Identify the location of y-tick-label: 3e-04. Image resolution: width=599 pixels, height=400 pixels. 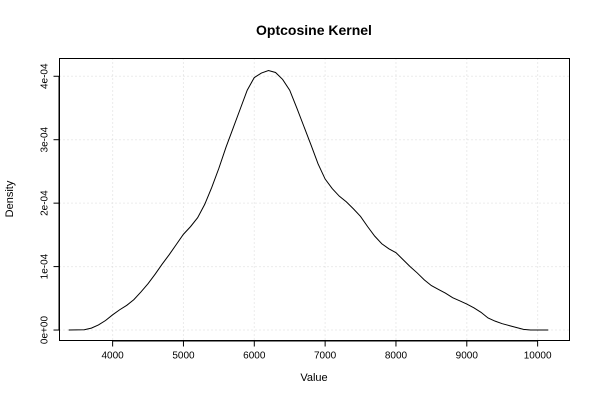
(45, 139).